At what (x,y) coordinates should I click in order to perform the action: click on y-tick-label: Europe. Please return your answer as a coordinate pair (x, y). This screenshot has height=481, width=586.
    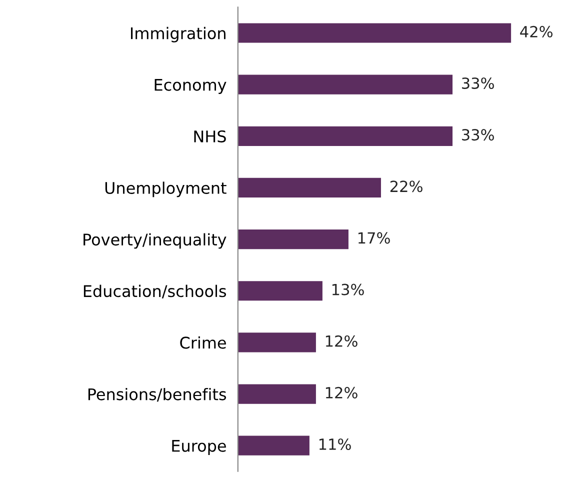
    Looking at the image, I should click on (199, 447).